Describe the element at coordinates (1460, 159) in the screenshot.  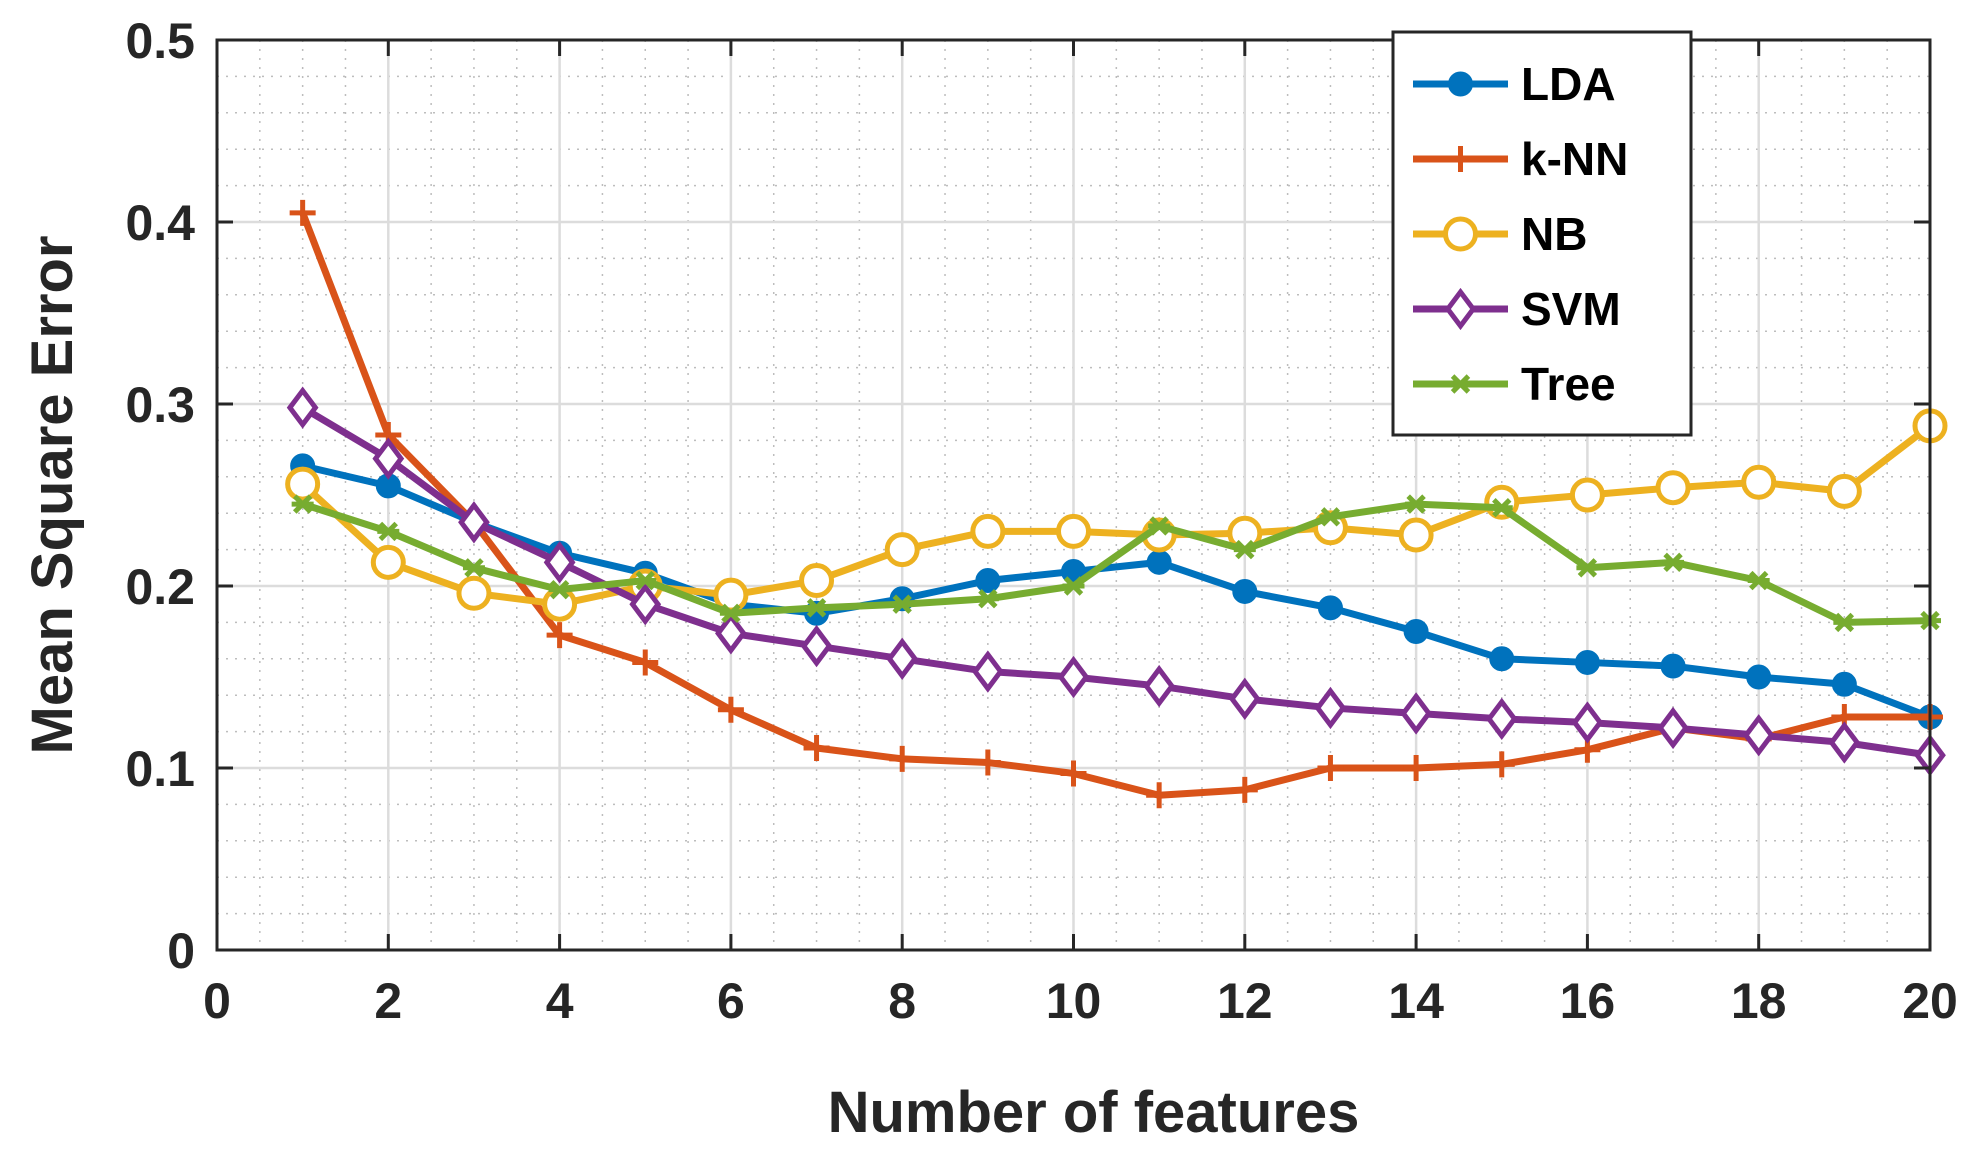
I see `data-point-legend-k-nn` at that location.